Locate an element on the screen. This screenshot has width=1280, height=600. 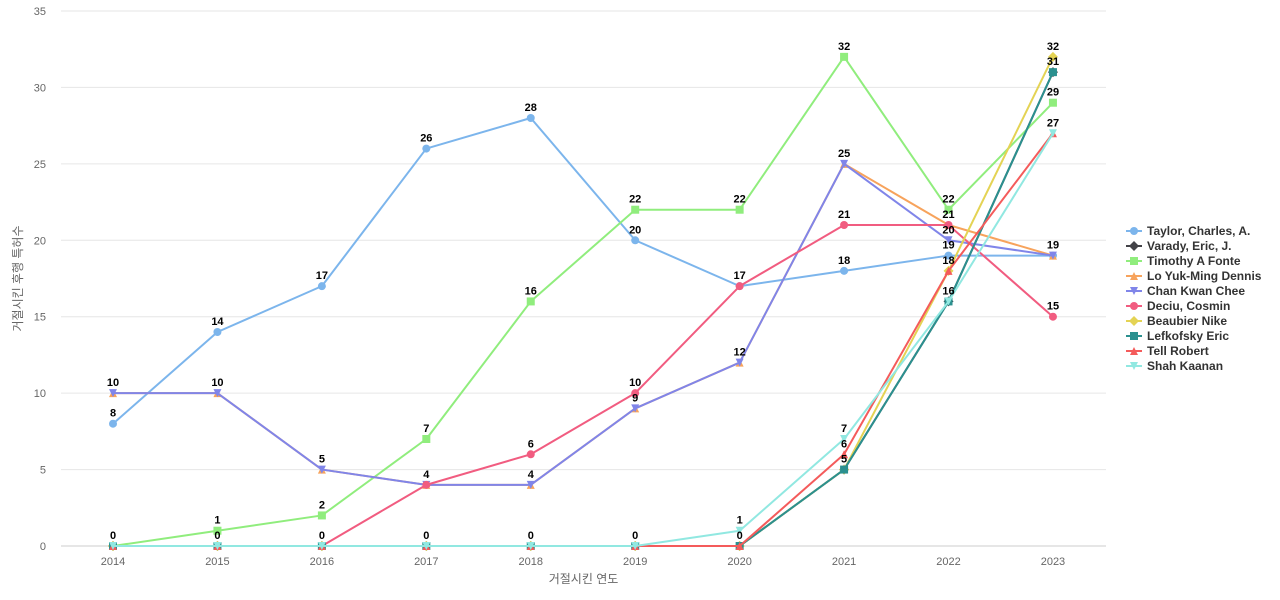
data-label: 1 is located at coordinates (217, 521).